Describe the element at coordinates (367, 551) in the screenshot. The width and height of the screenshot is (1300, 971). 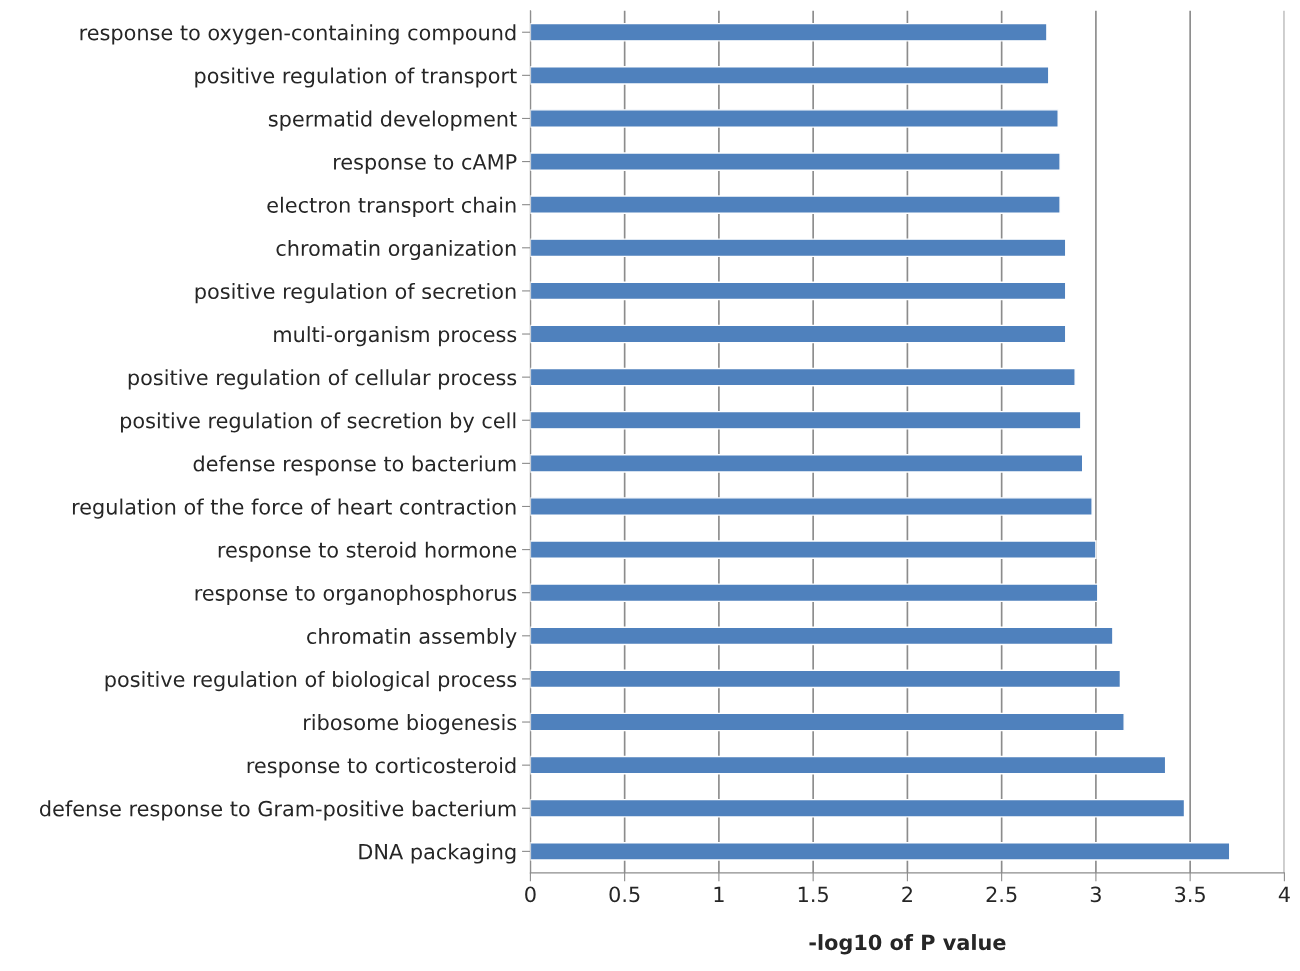
I see `y-tick-label: response to steroid hormone` at that location.